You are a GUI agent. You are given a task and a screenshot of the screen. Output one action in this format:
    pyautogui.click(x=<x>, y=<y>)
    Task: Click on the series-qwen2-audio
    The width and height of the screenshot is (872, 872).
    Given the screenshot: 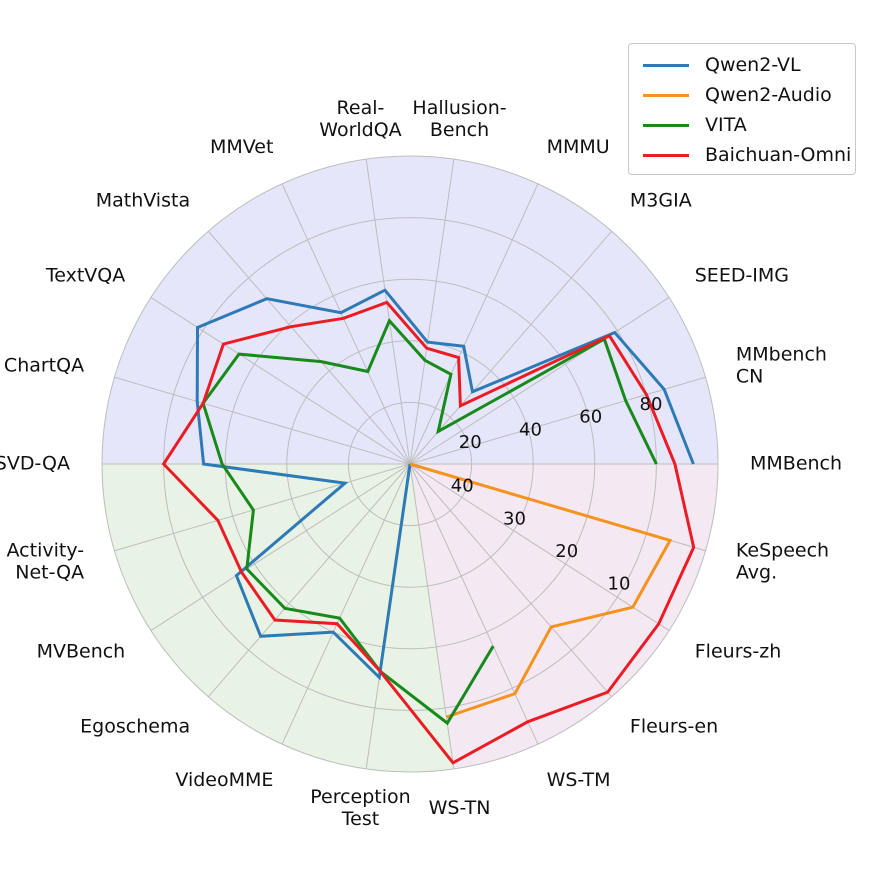 What is the action you would take?
    pyautogui.click(x=541, y=590)
    